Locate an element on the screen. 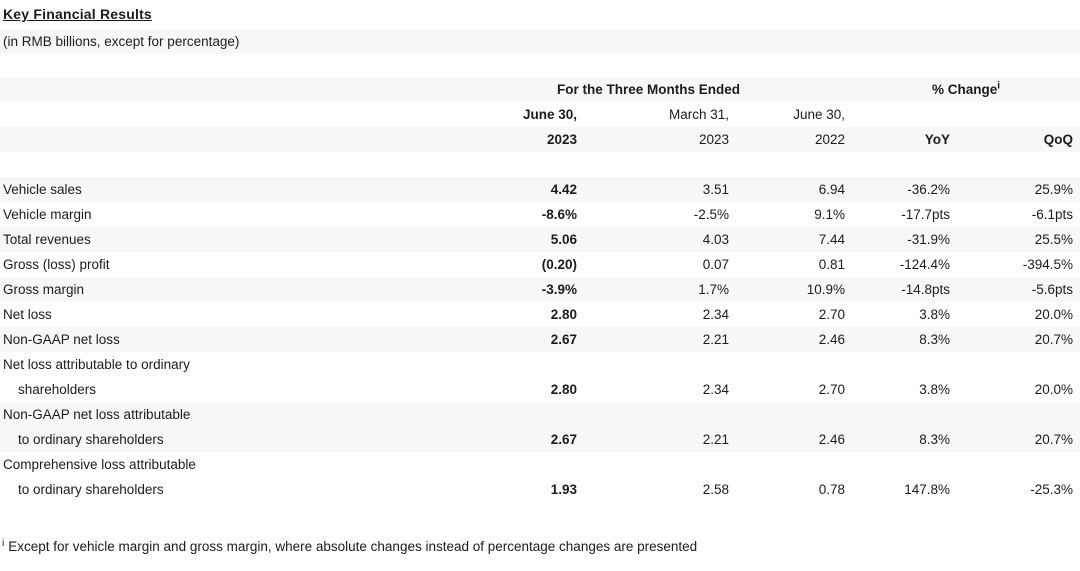 The image size is (1080, 571). value-cell: -6.1pts is located at coordinates (1052, 214).